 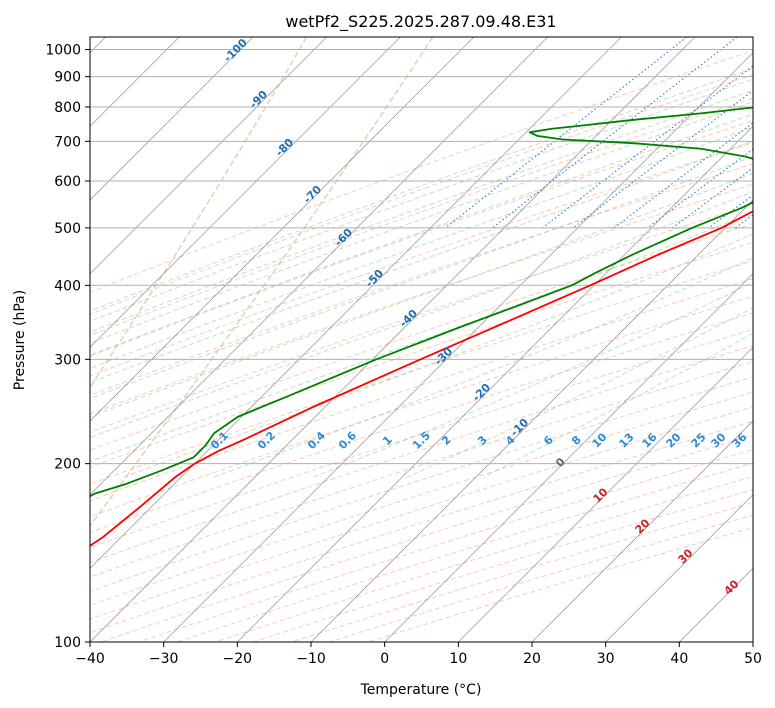 What do you see at coordinates (90, 659) in the screenshot?
I see `x-tick-label: −40` at bounding box center [90, 659].